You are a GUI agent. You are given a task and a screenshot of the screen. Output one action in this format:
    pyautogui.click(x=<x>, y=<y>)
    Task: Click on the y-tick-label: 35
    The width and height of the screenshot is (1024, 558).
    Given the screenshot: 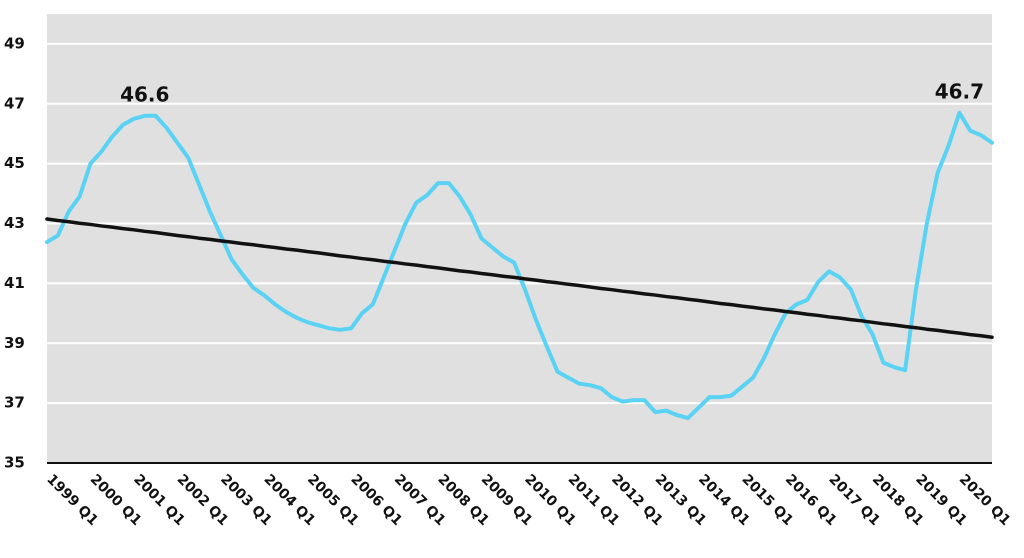 What is the action you would take?
    pyautogui.click(x=14, y=463)
    